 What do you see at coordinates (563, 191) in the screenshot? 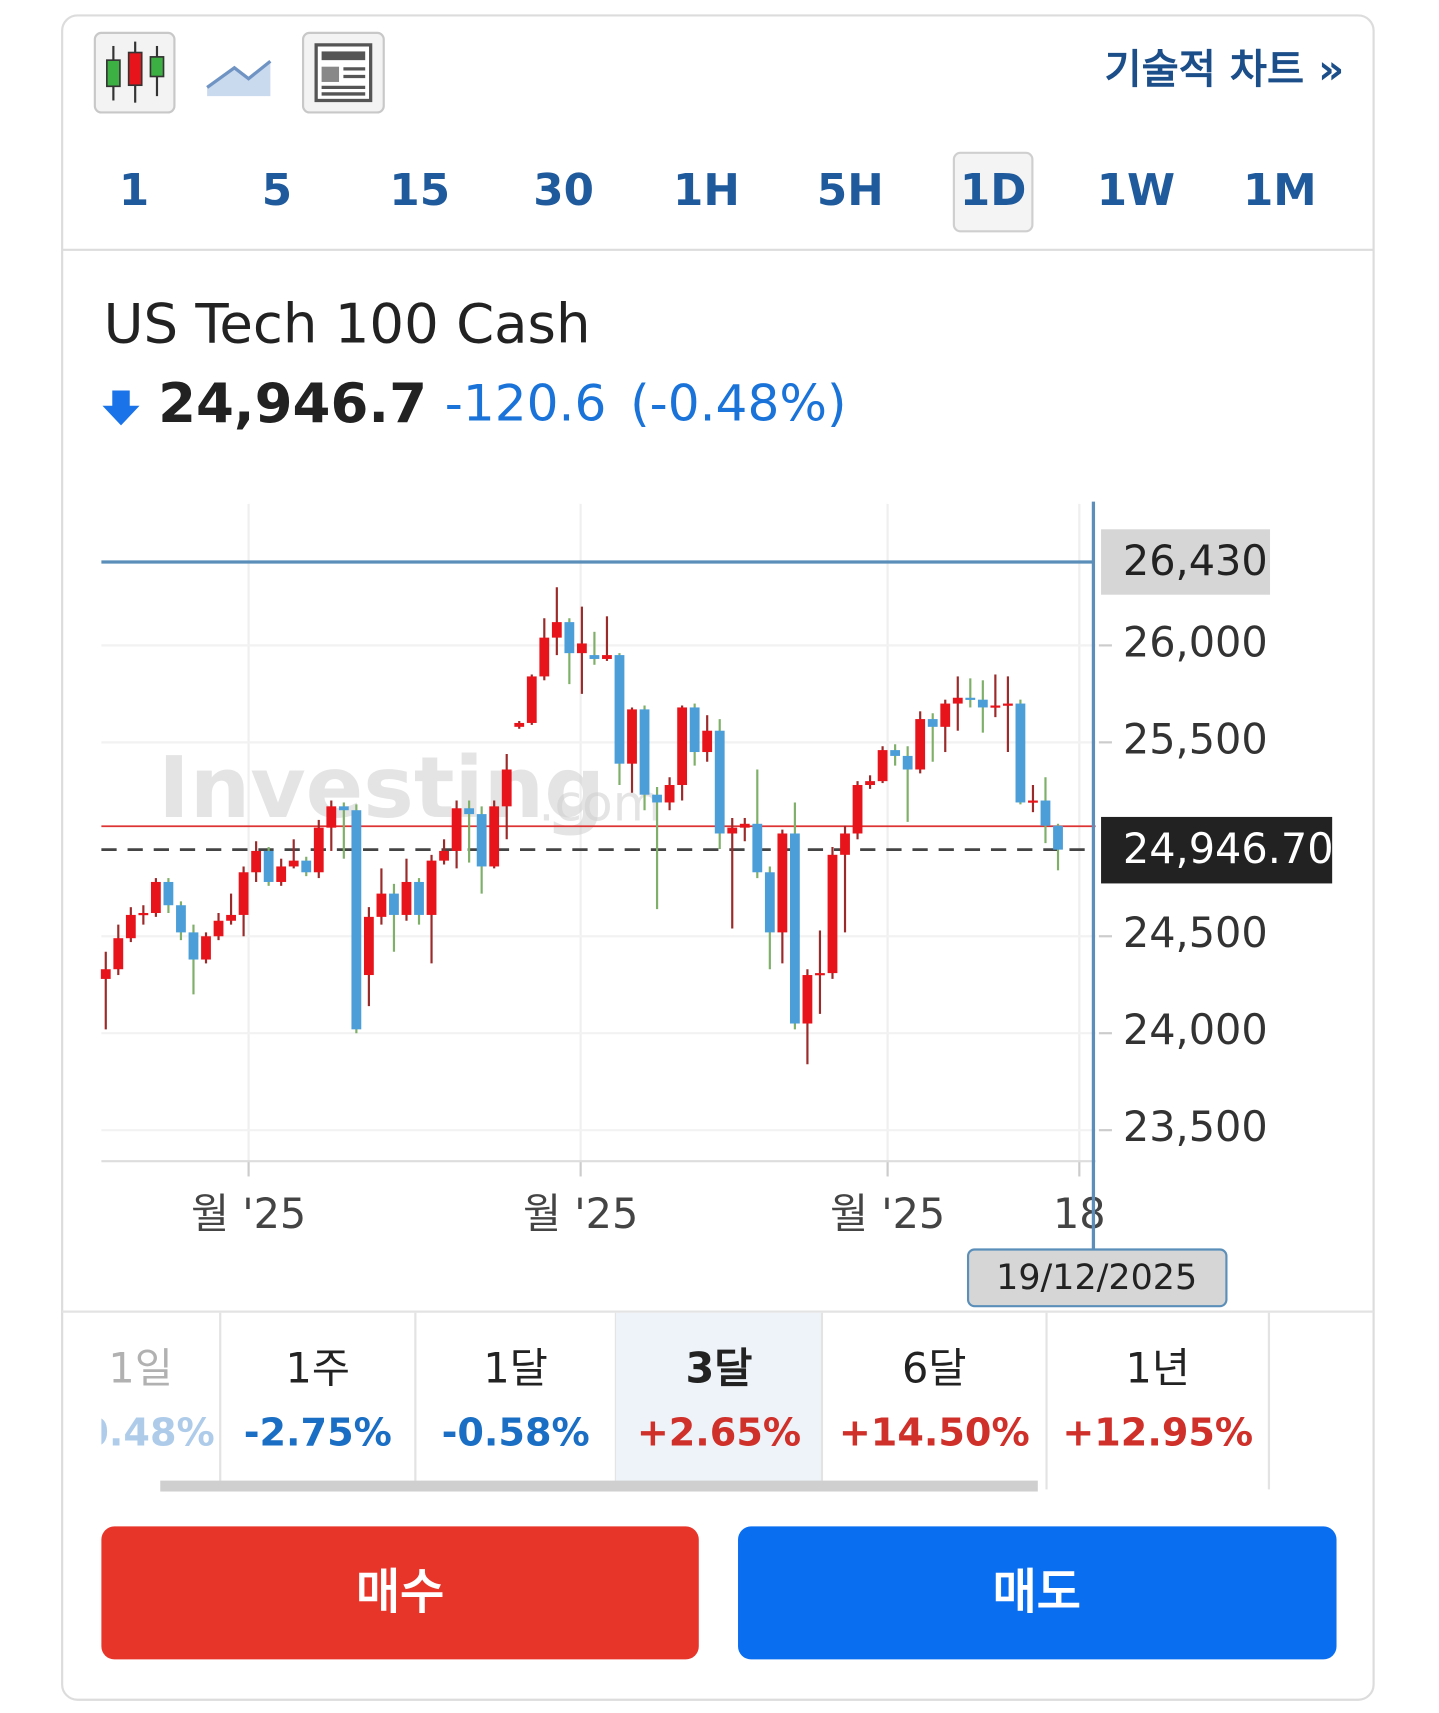
I see `interval: 30` at bounding box center [563, 191].